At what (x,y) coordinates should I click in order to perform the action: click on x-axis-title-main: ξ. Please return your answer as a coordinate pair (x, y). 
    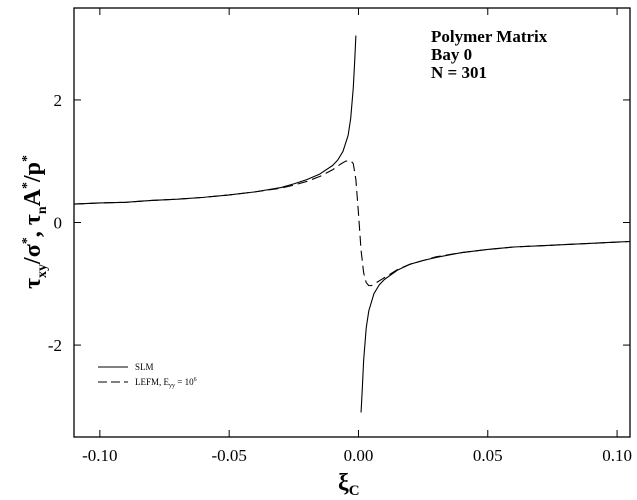
    Looking at the image, I should click on (343, 483).